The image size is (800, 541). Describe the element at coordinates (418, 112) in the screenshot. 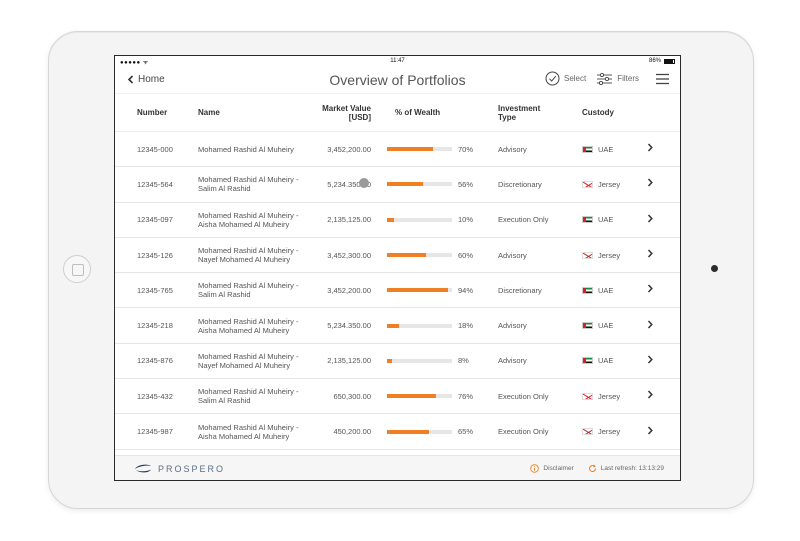

I see `header-wealth: % of Wealth` at that location.